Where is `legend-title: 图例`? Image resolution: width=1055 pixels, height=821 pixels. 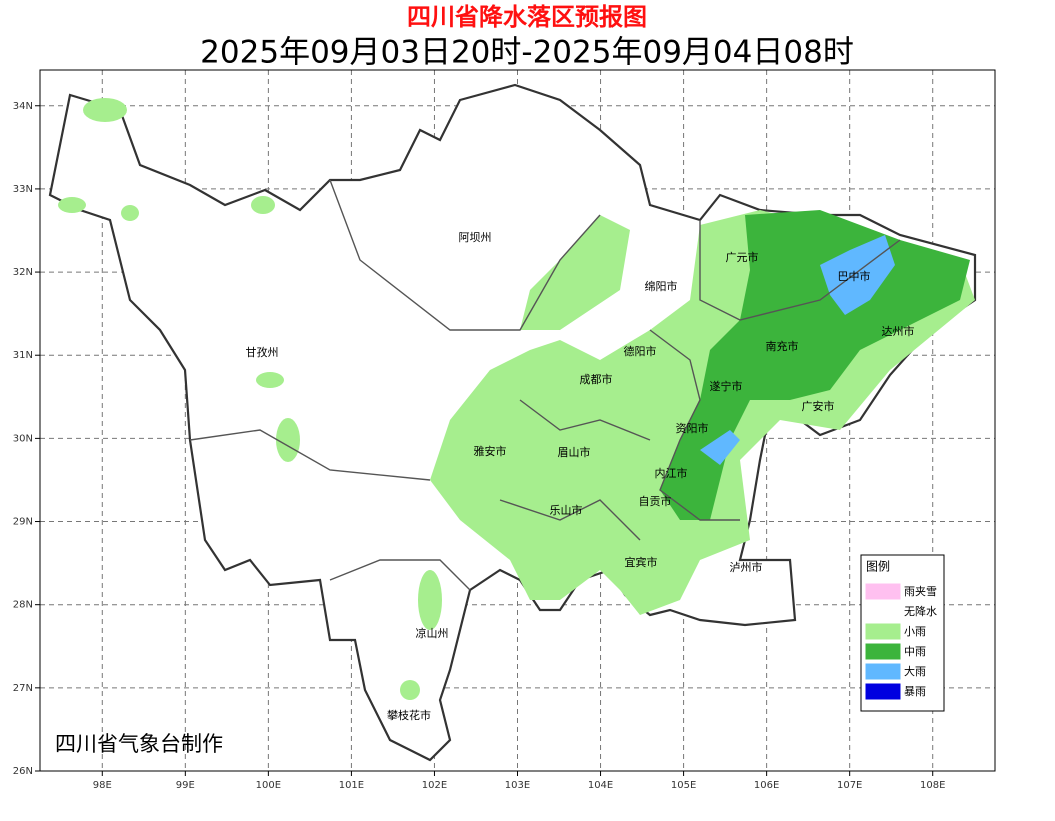 legend-title: 图例 is located at coordinates (878, 567).